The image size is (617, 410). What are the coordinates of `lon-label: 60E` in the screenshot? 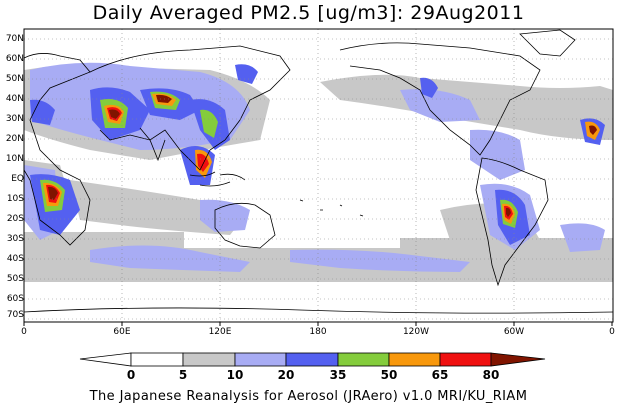 It's located at (122, 332).